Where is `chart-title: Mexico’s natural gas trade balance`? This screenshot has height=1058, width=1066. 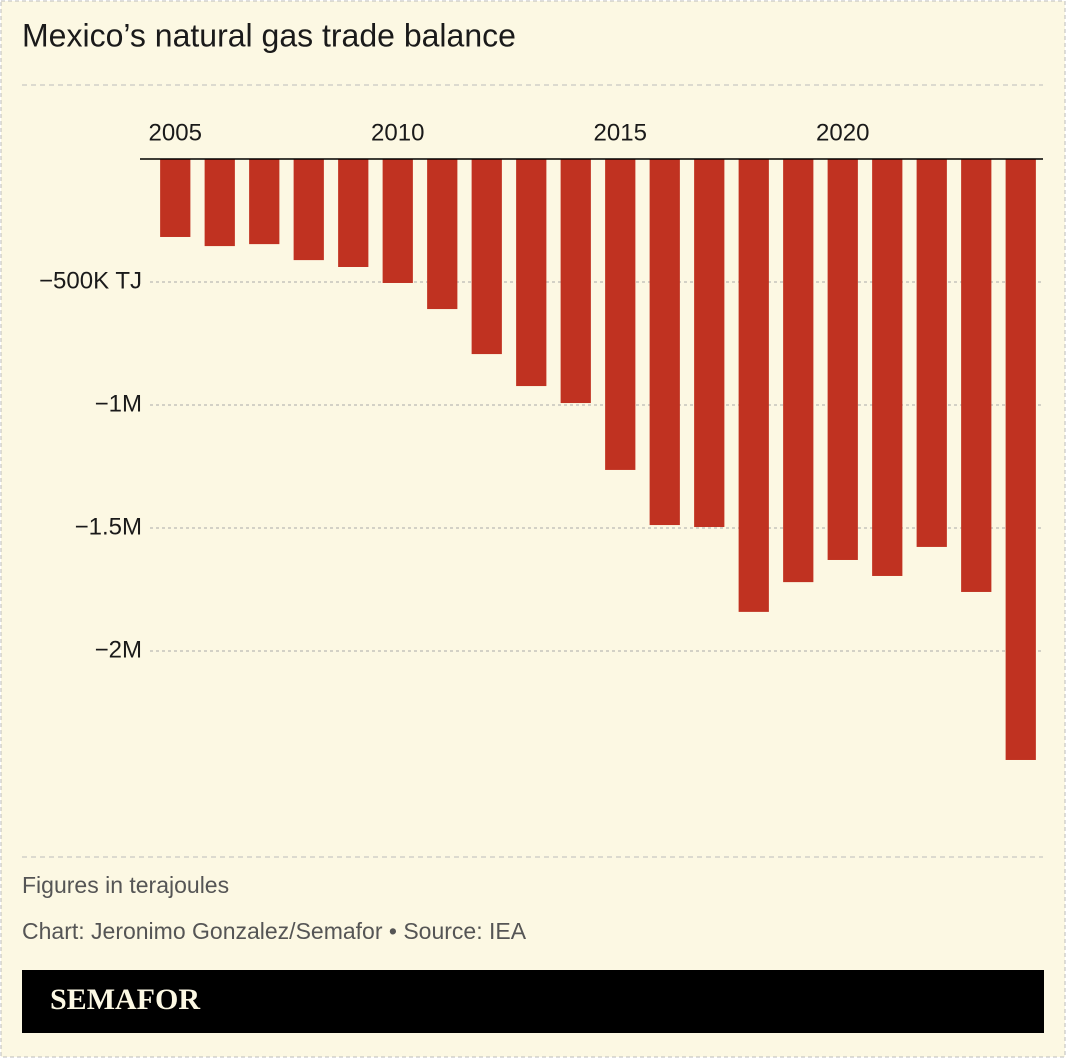
chart-title: Mexico’s natural gas trade balance is located at coordinates (269, 35).